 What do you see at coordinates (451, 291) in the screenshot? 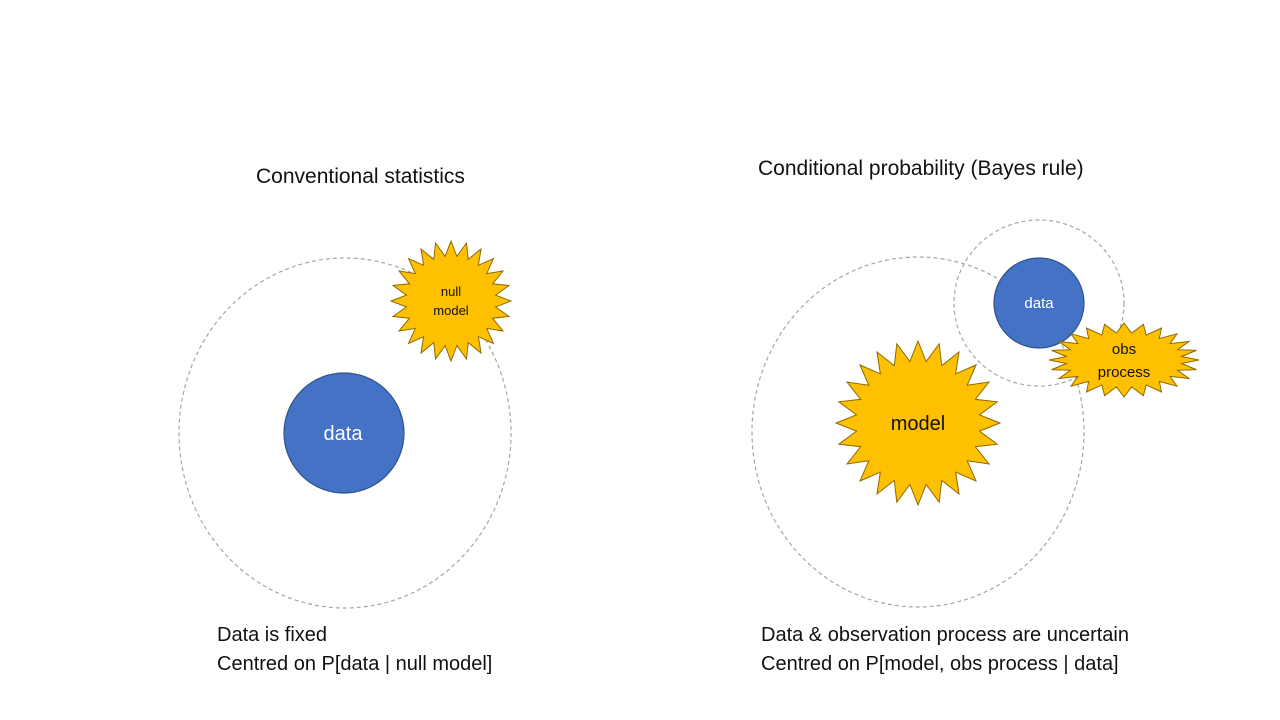
I see `left-null-model-label-line1: null` at bounding box center [451, 291].